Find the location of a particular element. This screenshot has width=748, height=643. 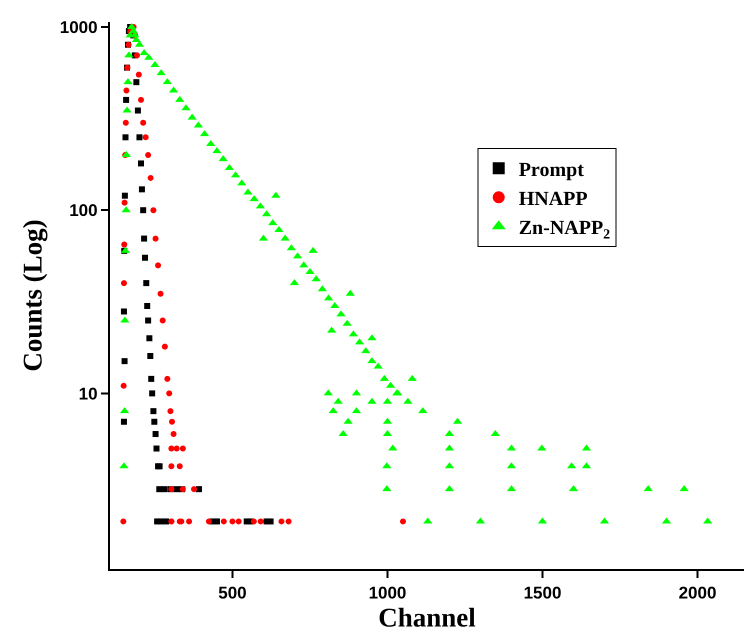

x-tick-label: 500 is located at coordinates (232, 592).